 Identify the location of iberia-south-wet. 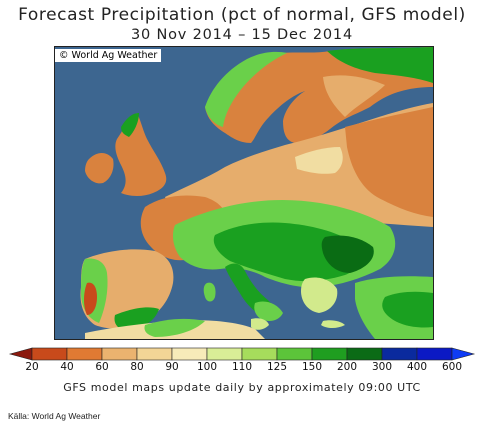
(136, 319).